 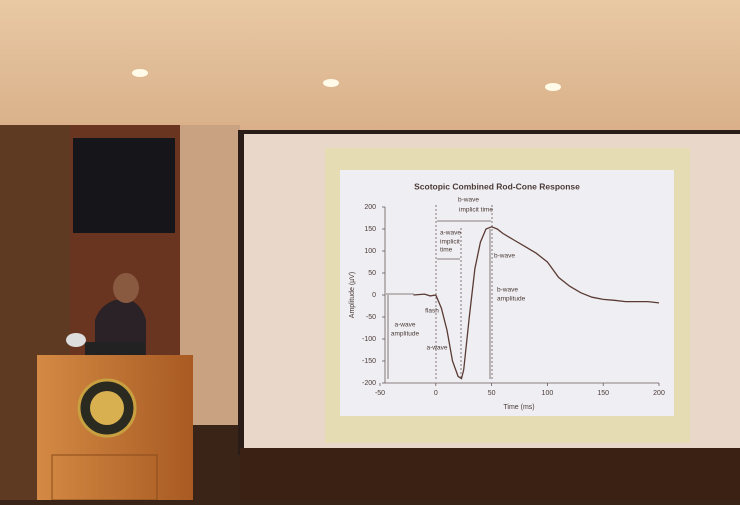 I want to click on speaker-head, so click(x=126, y=288).